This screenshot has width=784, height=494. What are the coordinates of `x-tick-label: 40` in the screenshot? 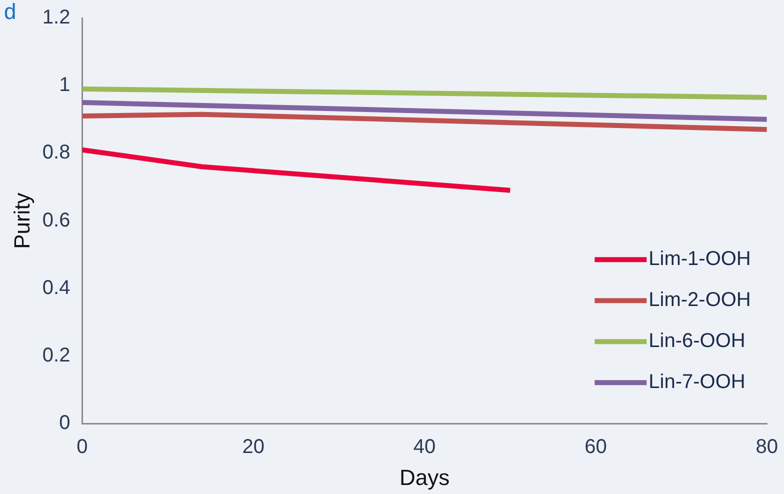 It's located at (424, 447).